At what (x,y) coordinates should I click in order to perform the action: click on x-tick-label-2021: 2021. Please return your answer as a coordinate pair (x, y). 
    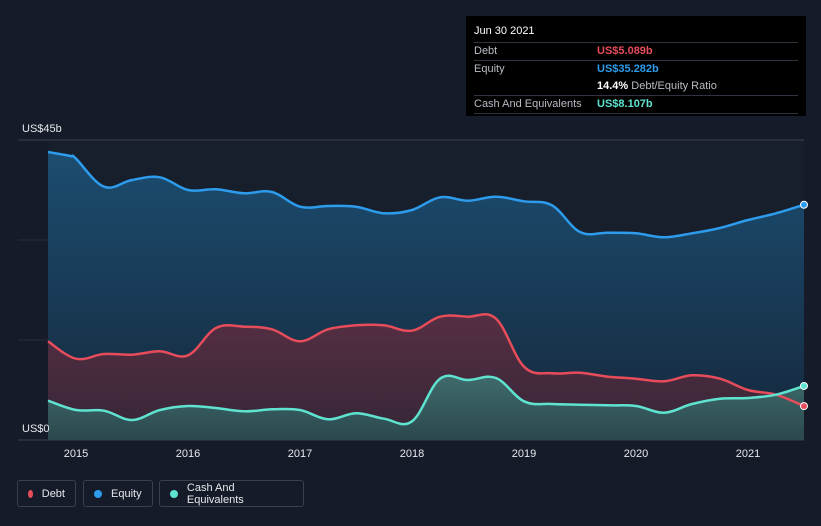
    Looking at the image, I should click on (748, 454).